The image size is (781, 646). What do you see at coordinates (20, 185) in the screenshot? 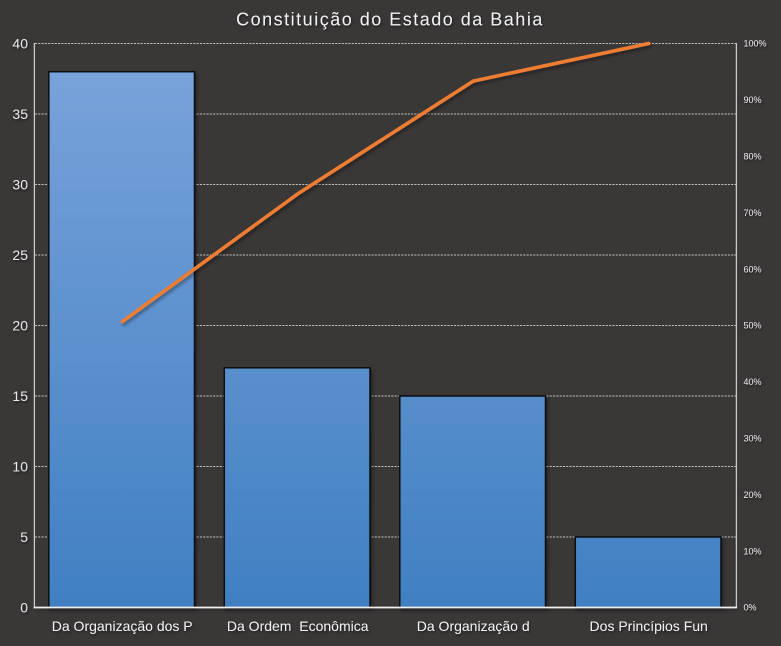
I see `svg-text: 30` at bounding box center [20, 185].